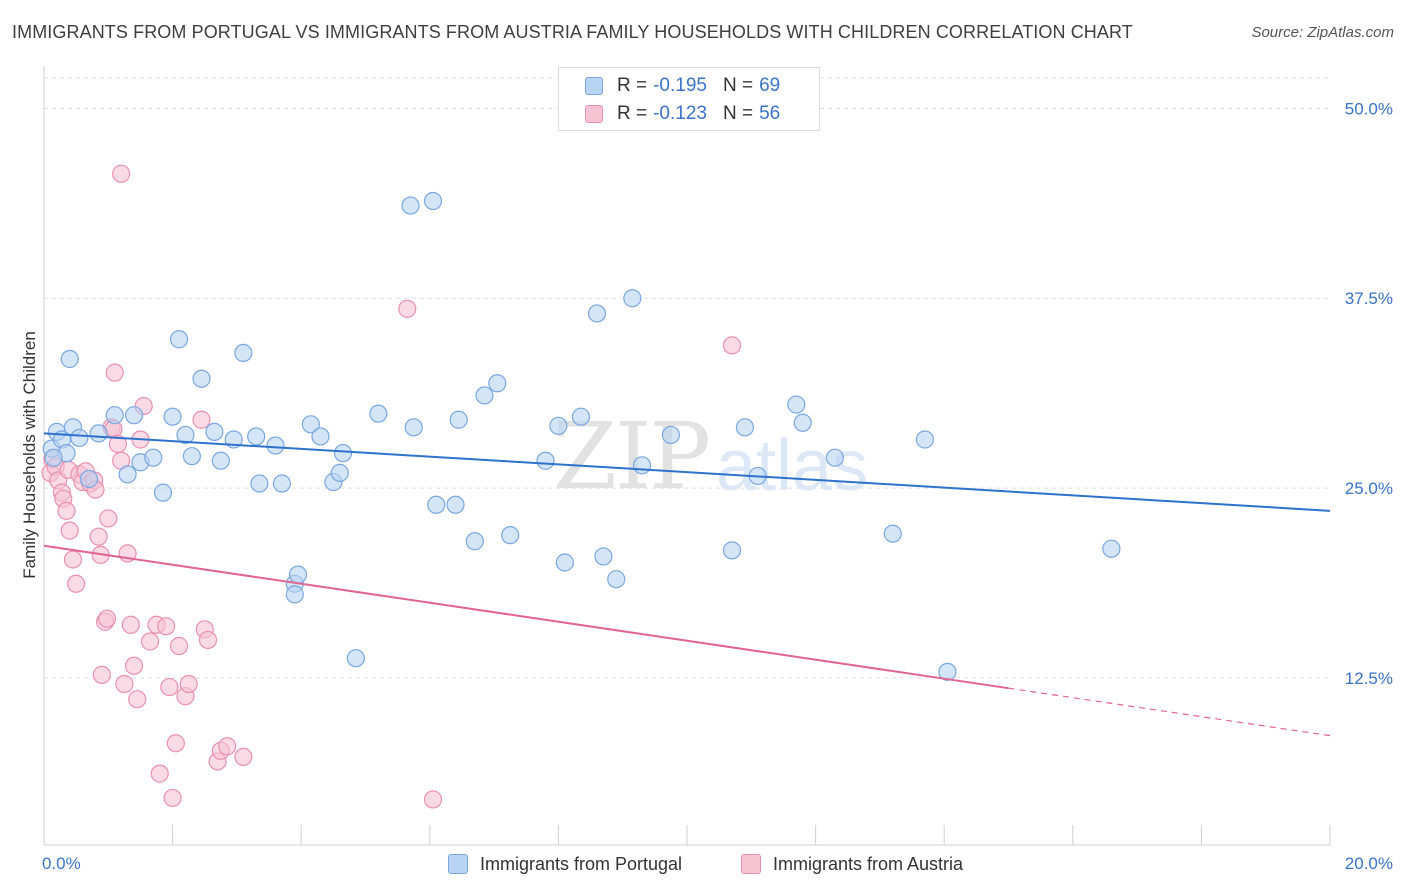  Describe the element at coordinates (738, 85) in the screenshot. I see `legend-n-label: N =` at that location.